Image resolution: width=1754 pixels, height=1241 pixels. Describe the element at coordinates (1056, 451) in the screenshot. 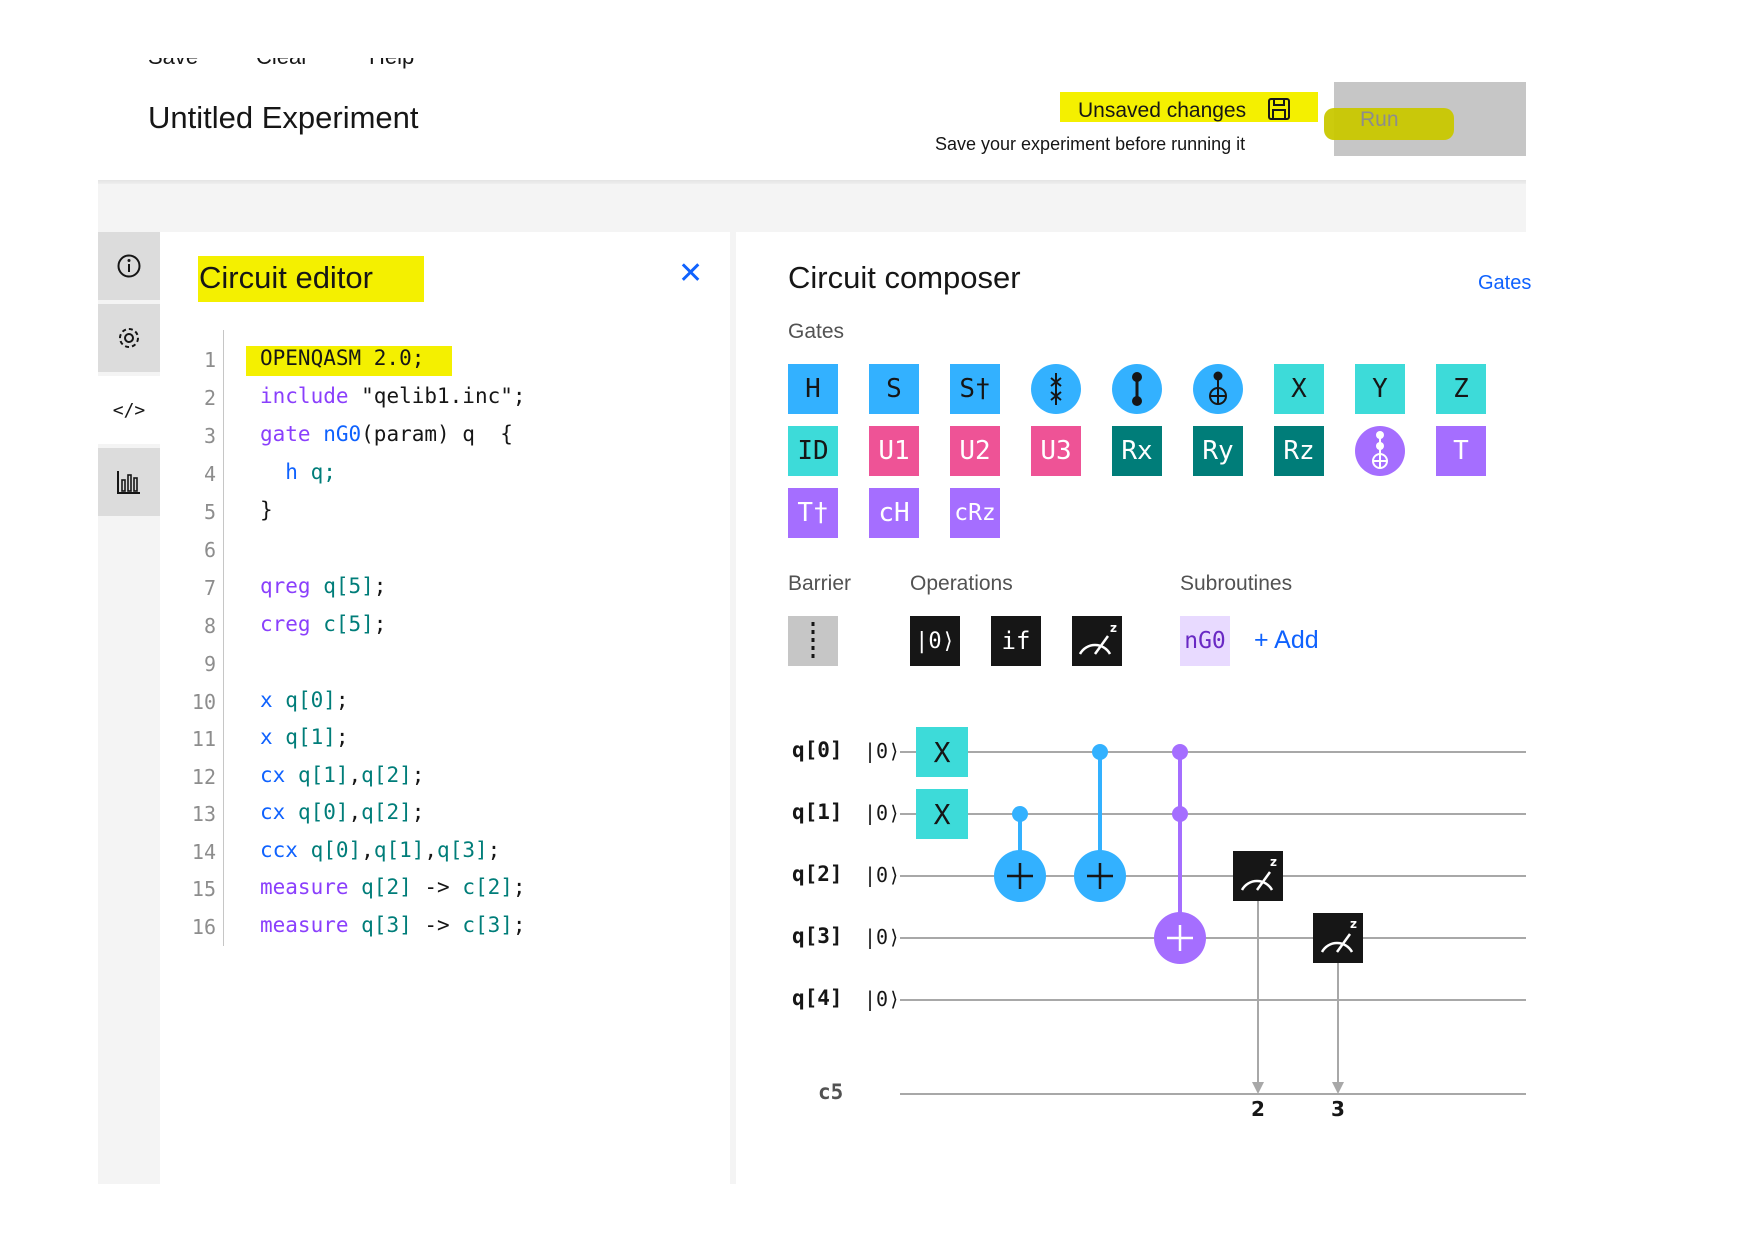

I see `gate-u3: U3` at that location.